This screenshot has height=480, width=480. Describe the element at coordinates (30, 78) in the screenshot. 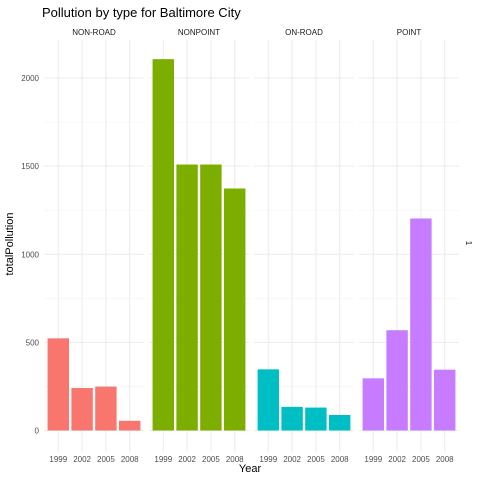

I see `y-tick-label: 2000` at that location.